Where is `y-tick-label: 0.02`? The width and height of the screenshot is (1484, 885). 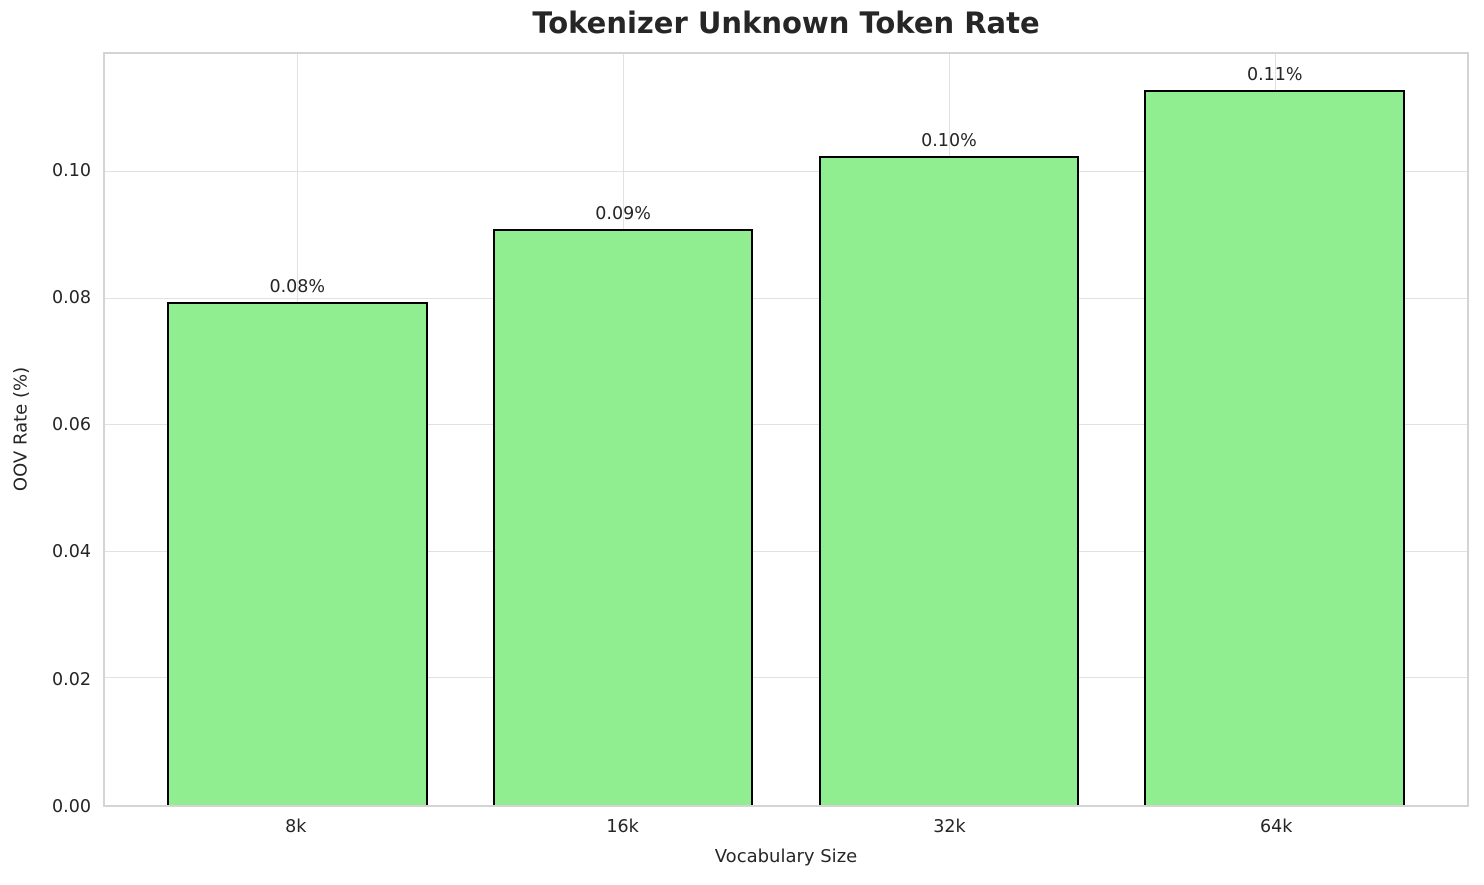
y-tick-label: 0.02 is located at coordinates (71, 679).